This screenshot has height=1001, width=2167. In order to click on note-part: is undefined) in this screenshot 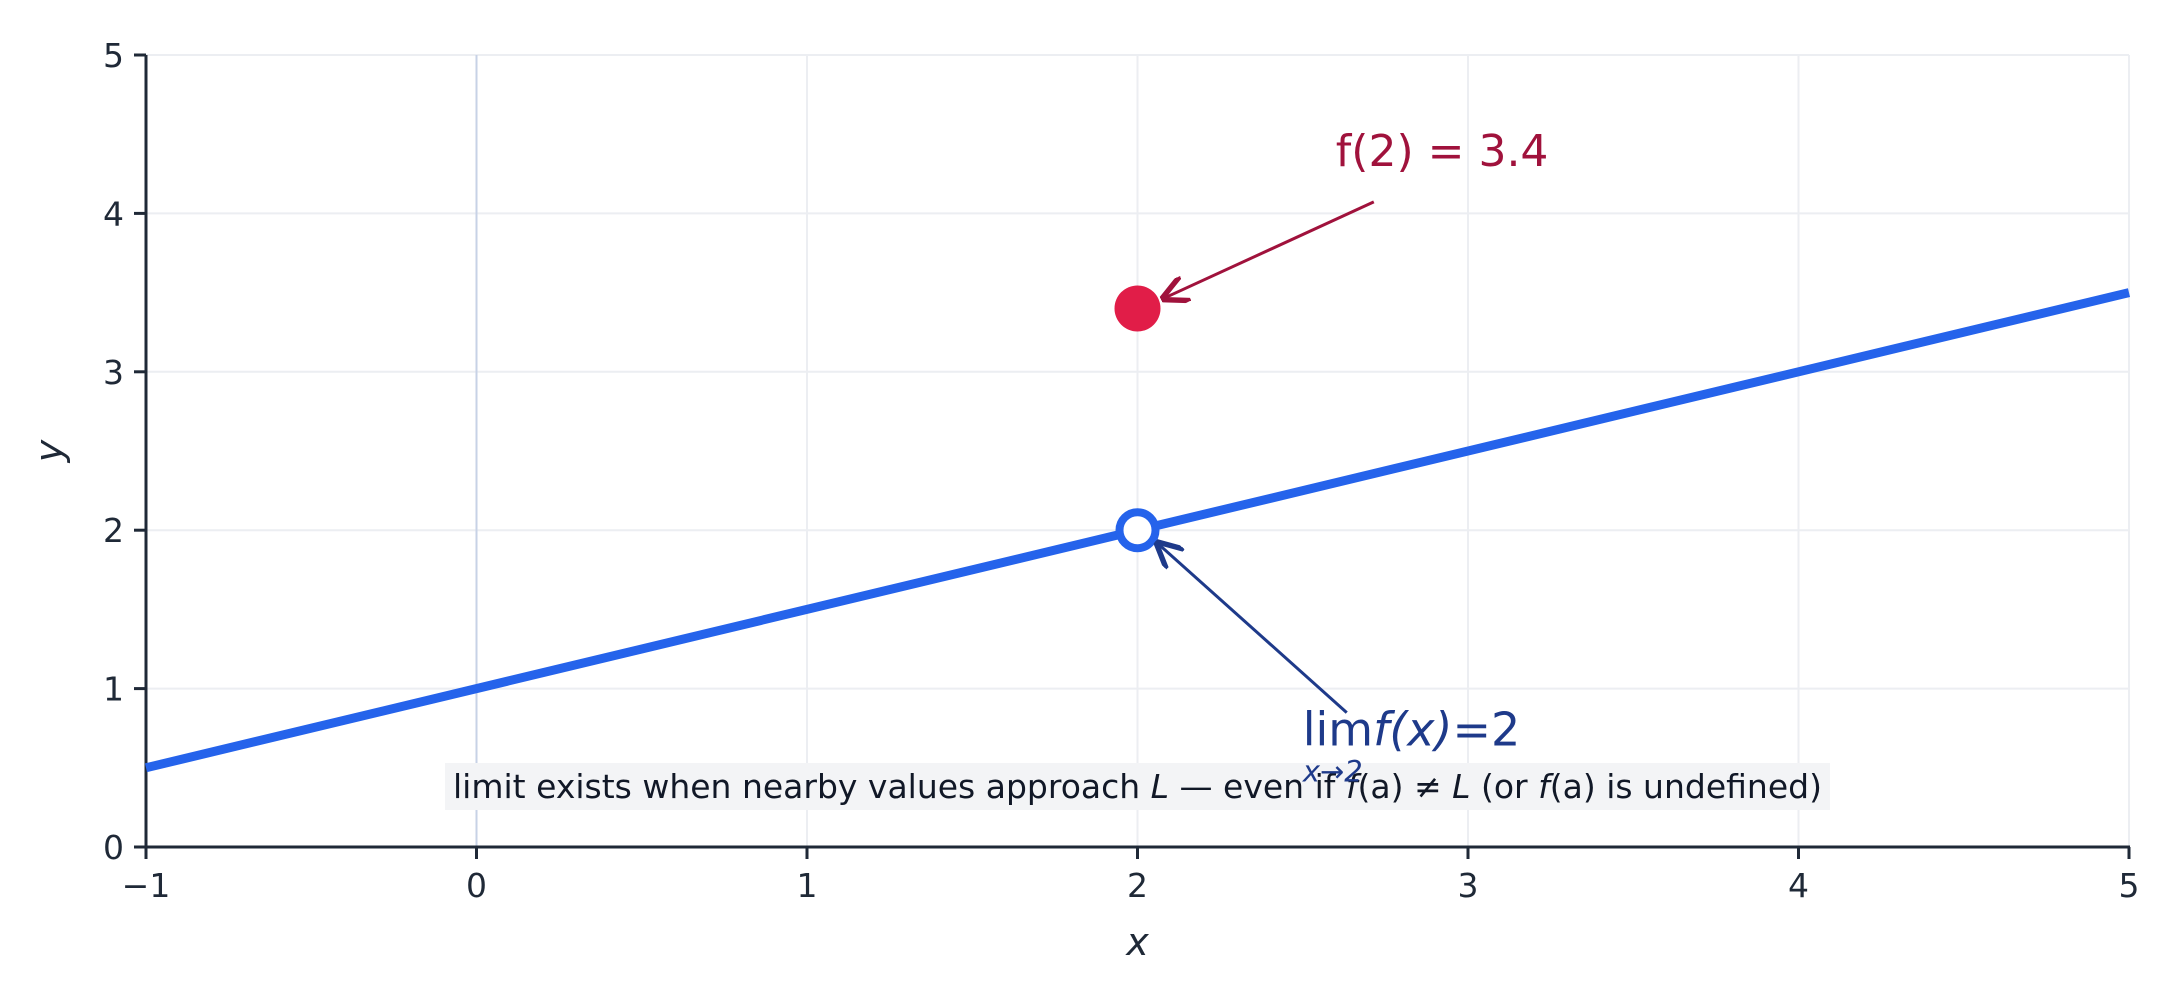, I will do `click(1709, 786)`.